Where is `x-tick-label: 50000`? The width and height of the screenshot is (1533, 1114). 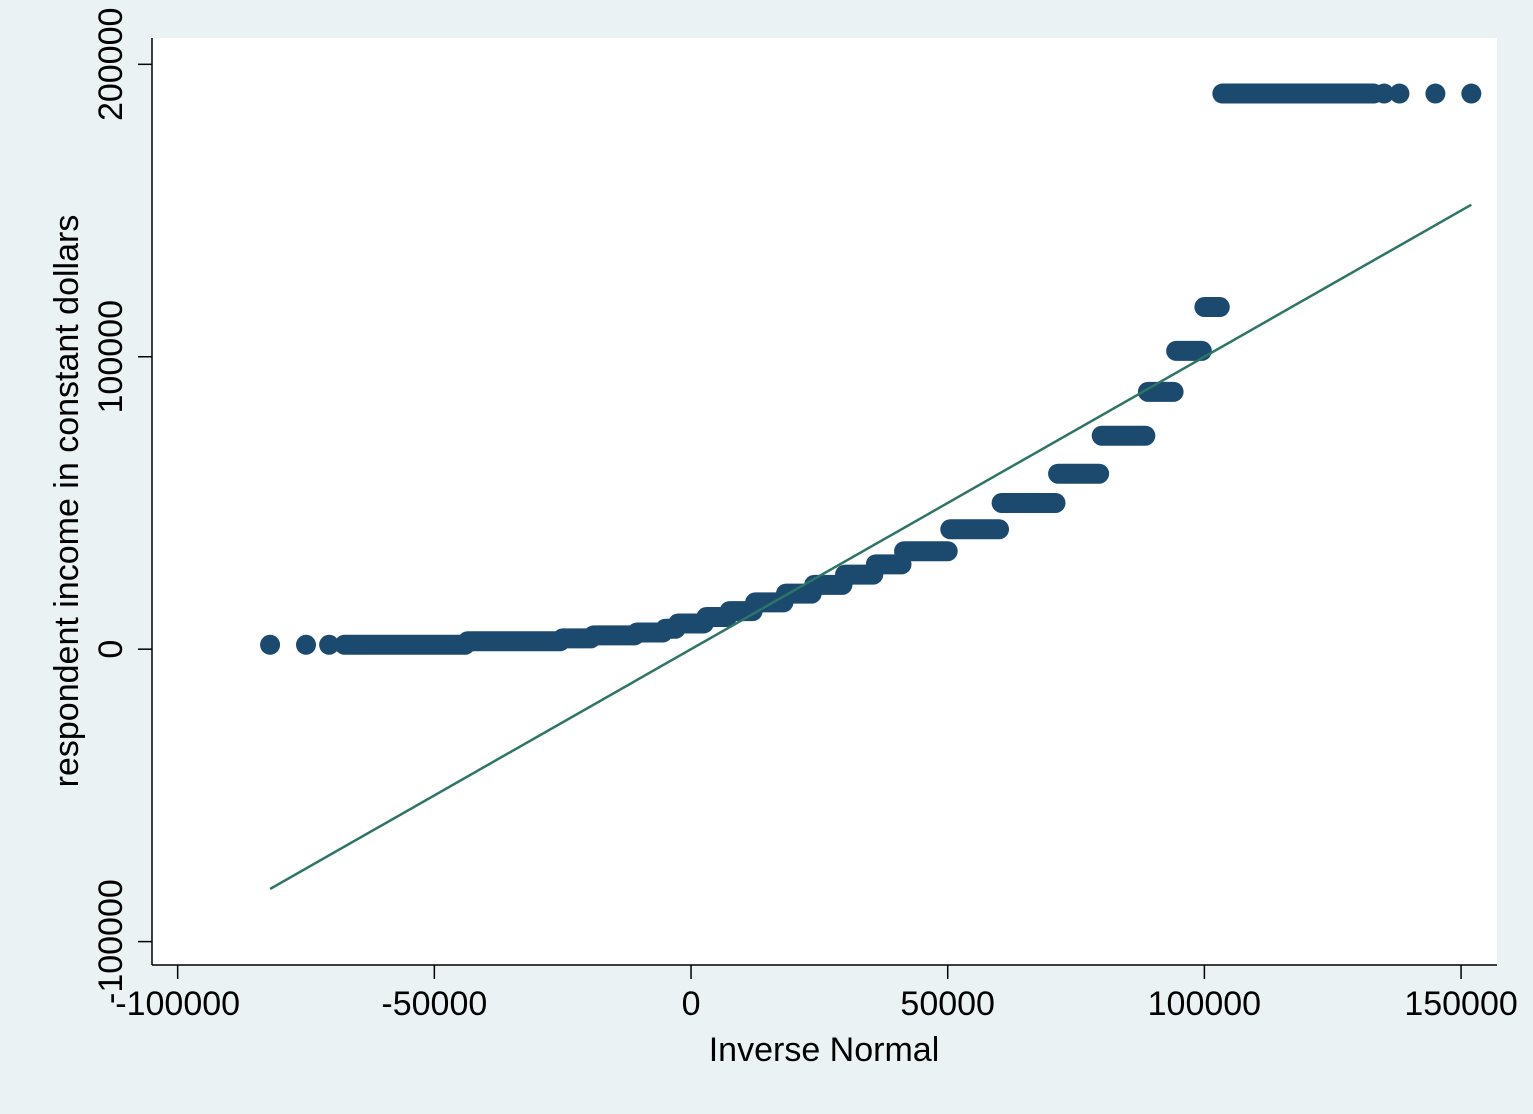 x-tick-label: 50000 is located at coordinates (947, 1004).